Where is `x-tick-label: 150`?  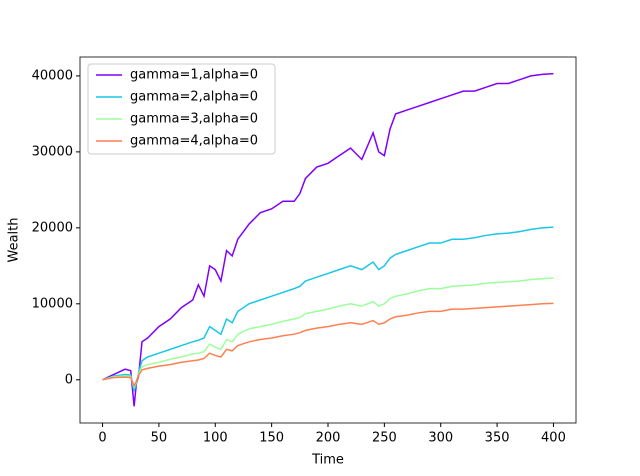
x-tick-label: 150 is located at coordinates (271, 438).